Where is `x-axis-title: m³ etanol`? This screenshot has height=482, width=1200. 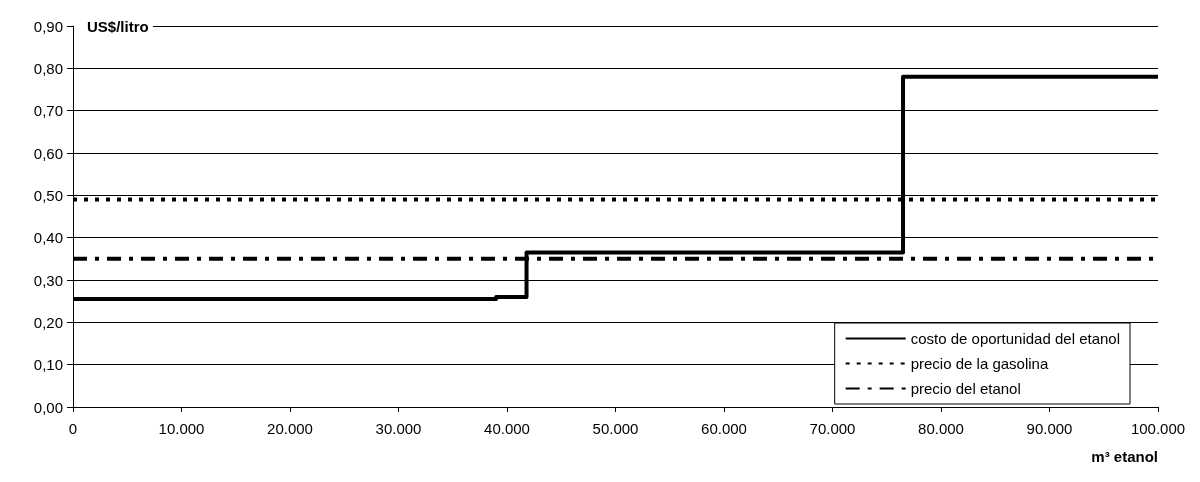 x-axis-title: m³ etanol is located at coordinates (1124, 456).